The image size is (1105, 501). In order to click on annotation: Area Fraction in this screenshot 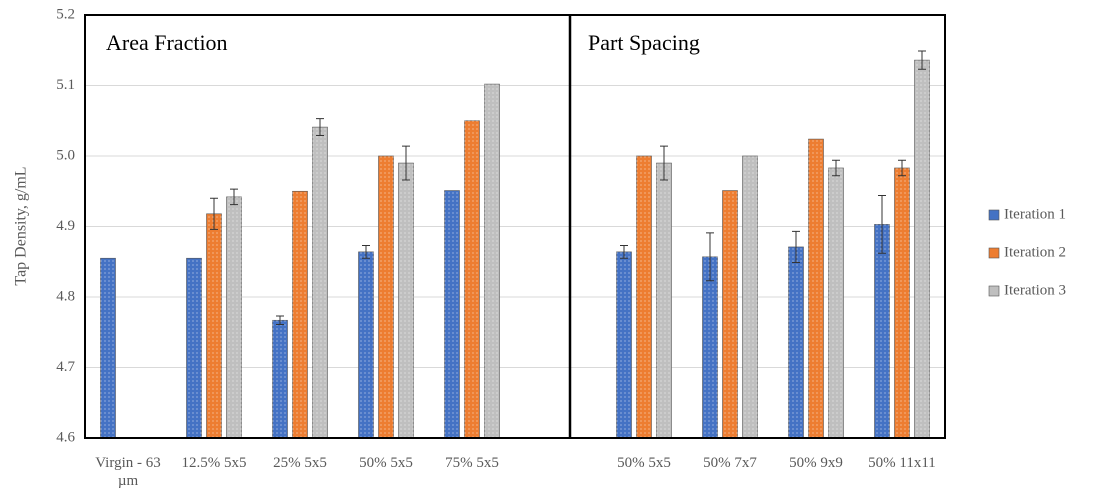, I will do `click(167, 42)`.